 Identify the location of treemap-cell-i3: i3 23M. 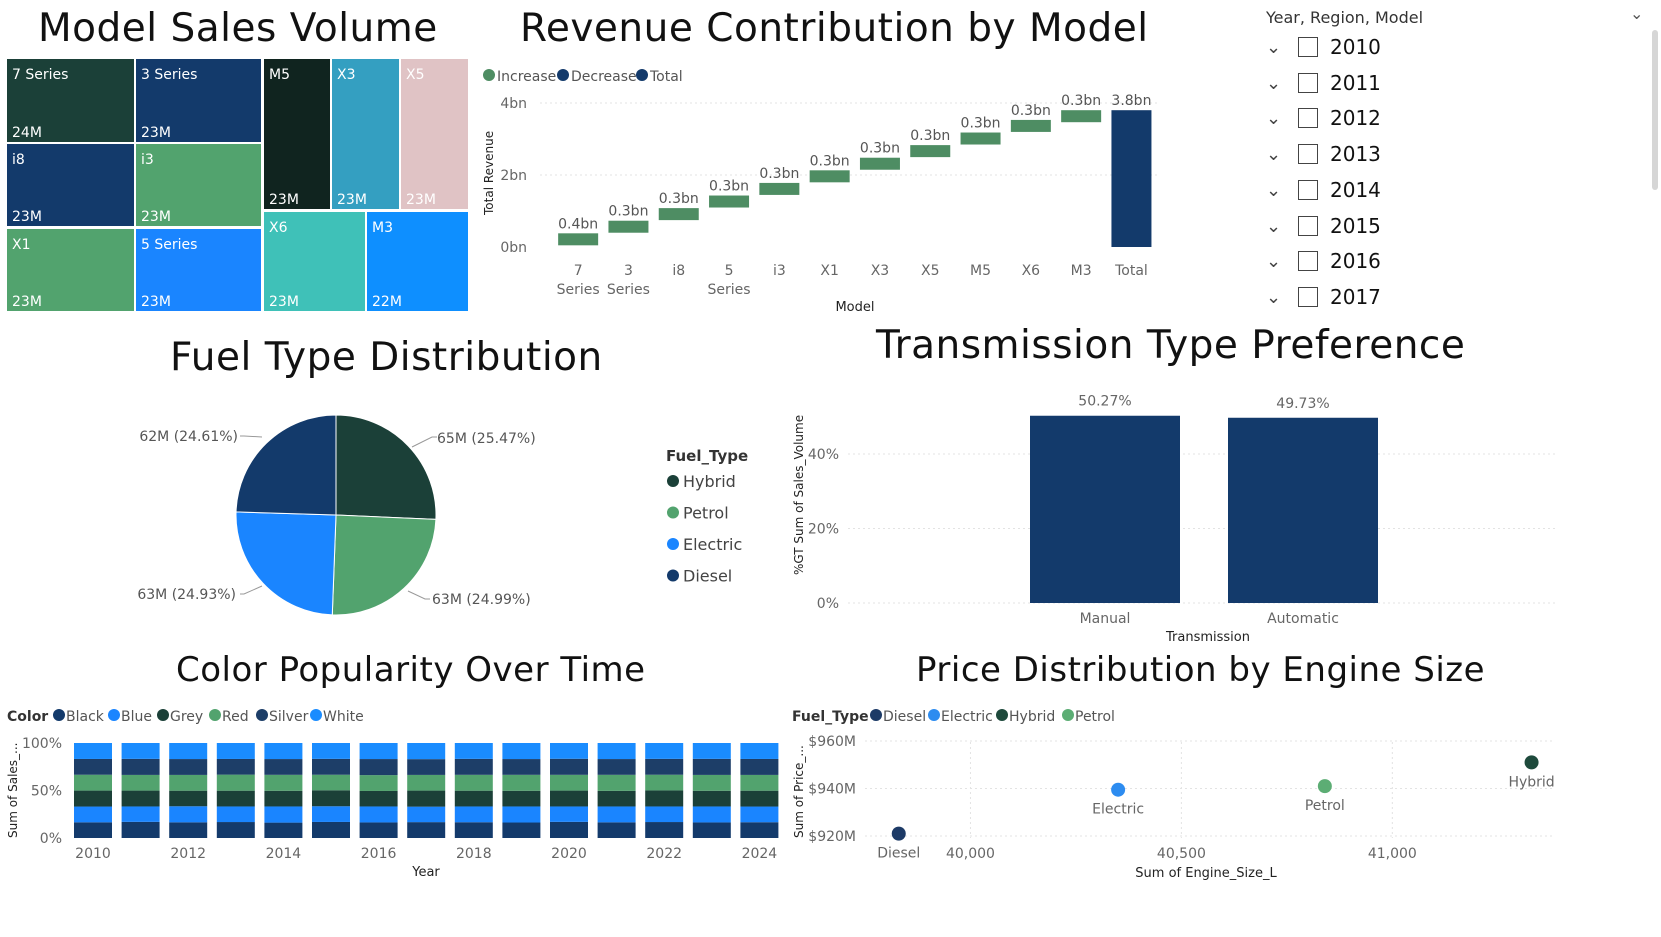
(198, 185).